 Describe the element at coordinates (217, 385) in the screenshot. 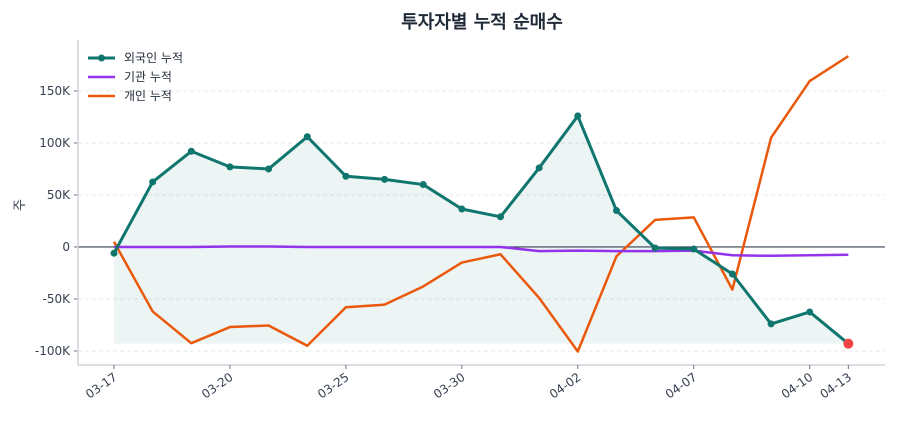

I see `x-tick-label: 03-20` at that location.